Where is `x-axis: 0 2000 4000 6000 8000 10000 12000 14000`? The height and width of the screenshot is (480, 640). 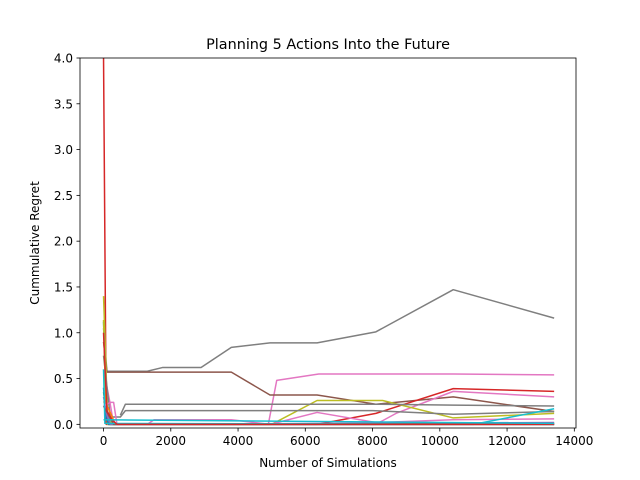 x-axis: 0 2000 4000 6000 8000 10000 12000 14000 is located at coordinates (346, 438).